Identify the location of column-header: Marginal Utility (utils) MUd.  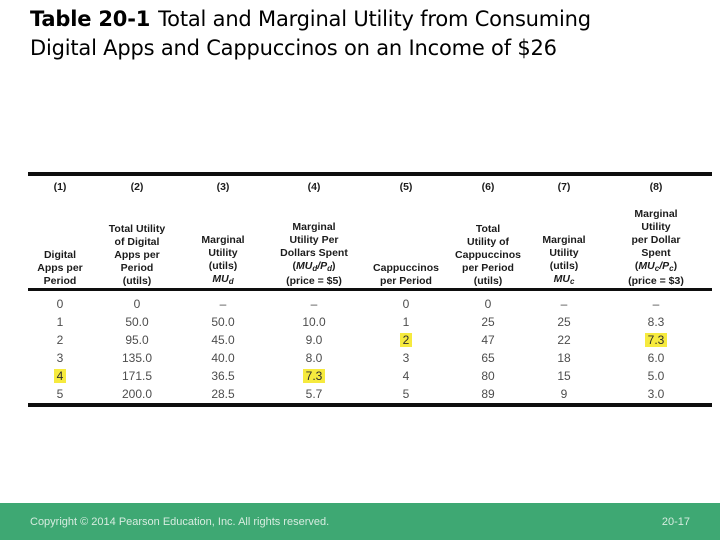
(223, 244).